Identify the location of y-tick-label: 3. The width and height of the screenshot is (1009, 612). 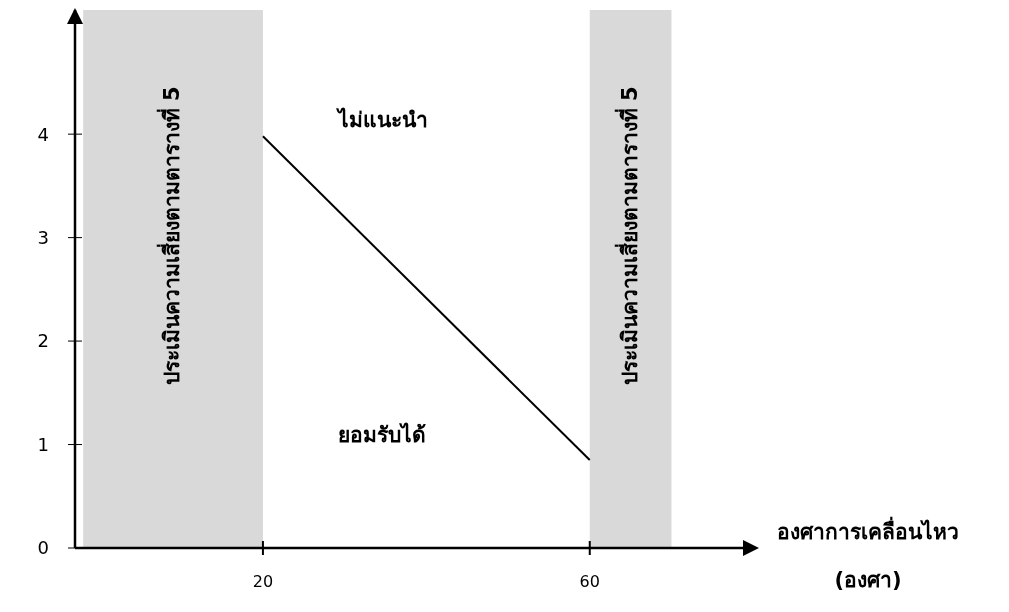
(43, 238).